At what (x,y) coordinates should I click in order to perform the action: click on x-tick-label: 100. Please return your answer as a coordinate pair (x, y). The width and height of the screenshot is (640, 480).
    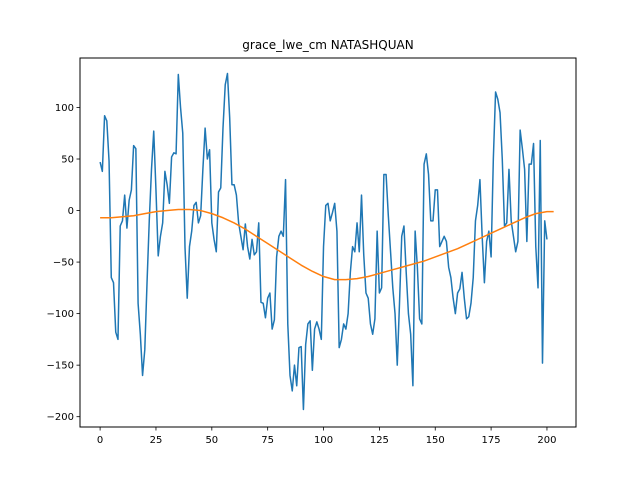
    Looking at the image, I should click on (323, 440).